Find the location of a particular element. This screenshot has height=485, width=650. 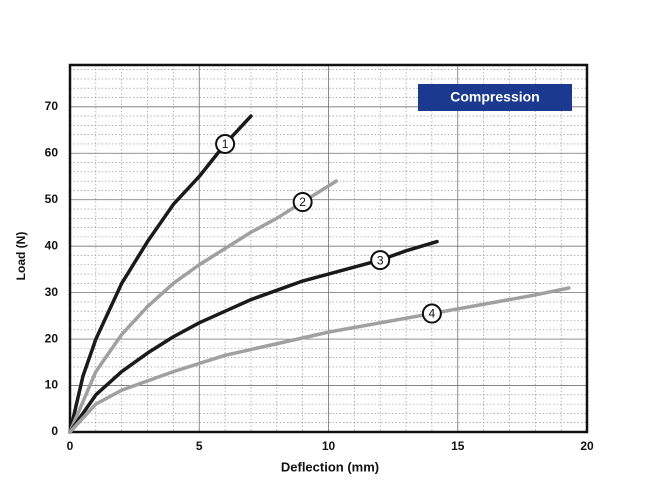

legend-label: 1 is located at coordinates (225, 144).